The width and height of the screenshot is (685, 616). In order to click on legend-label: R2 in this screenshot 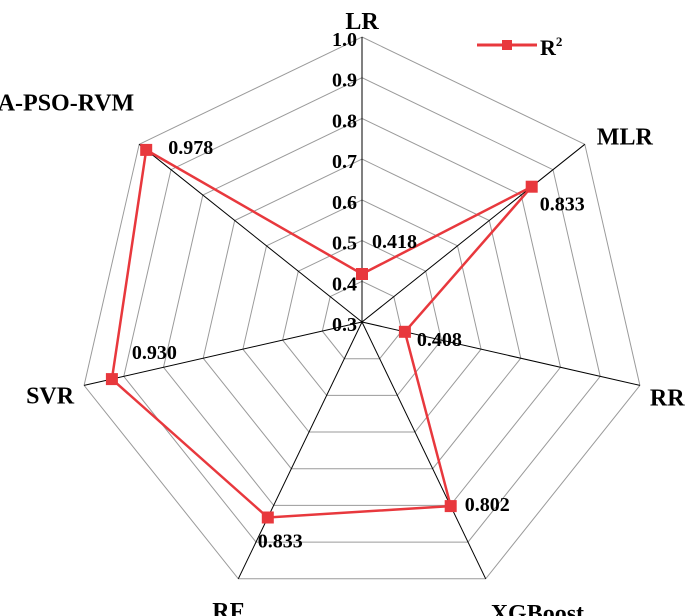, I will do `click(551, 47)`.